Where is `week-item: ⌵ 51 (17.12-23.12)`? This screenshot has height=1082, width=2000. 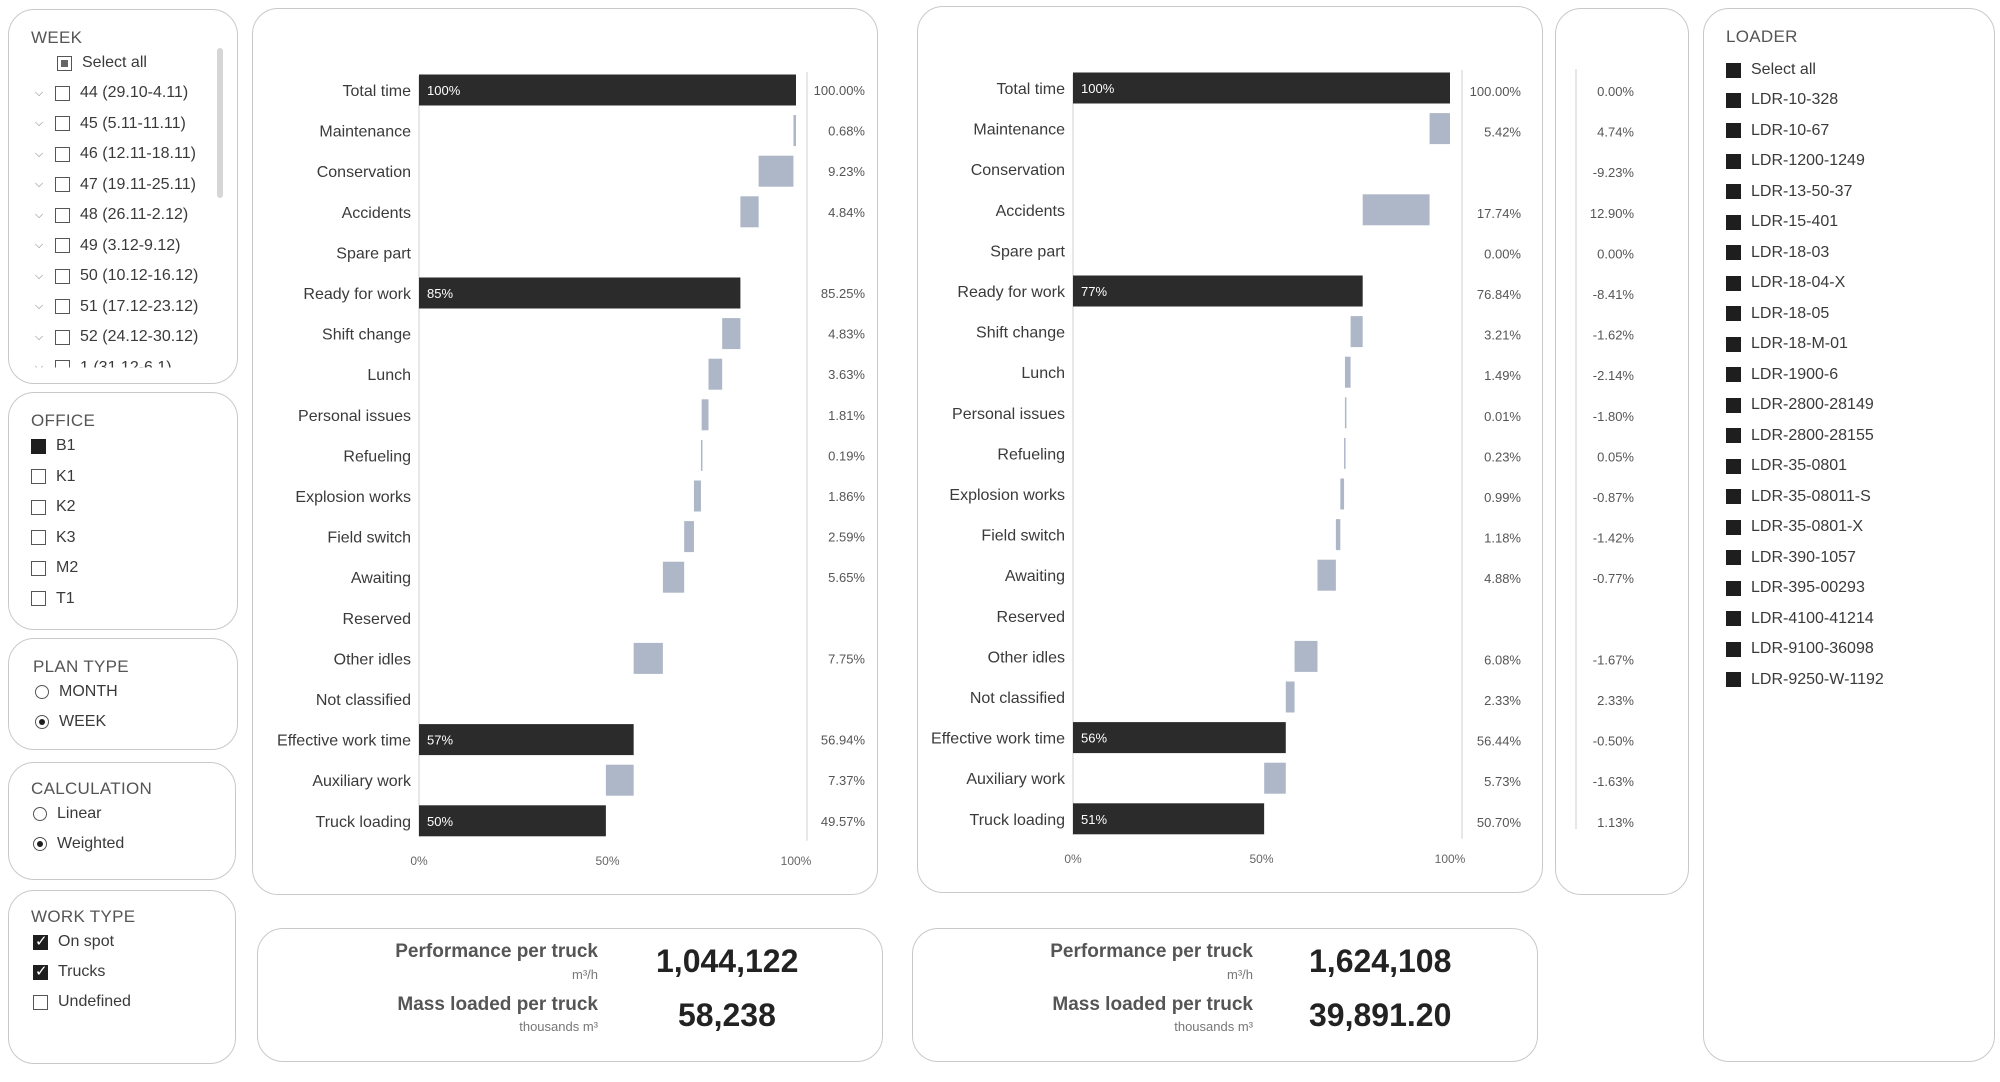 week-item: ⌵ 51 (17.12-23.12) is located at coordinates (115, 307).